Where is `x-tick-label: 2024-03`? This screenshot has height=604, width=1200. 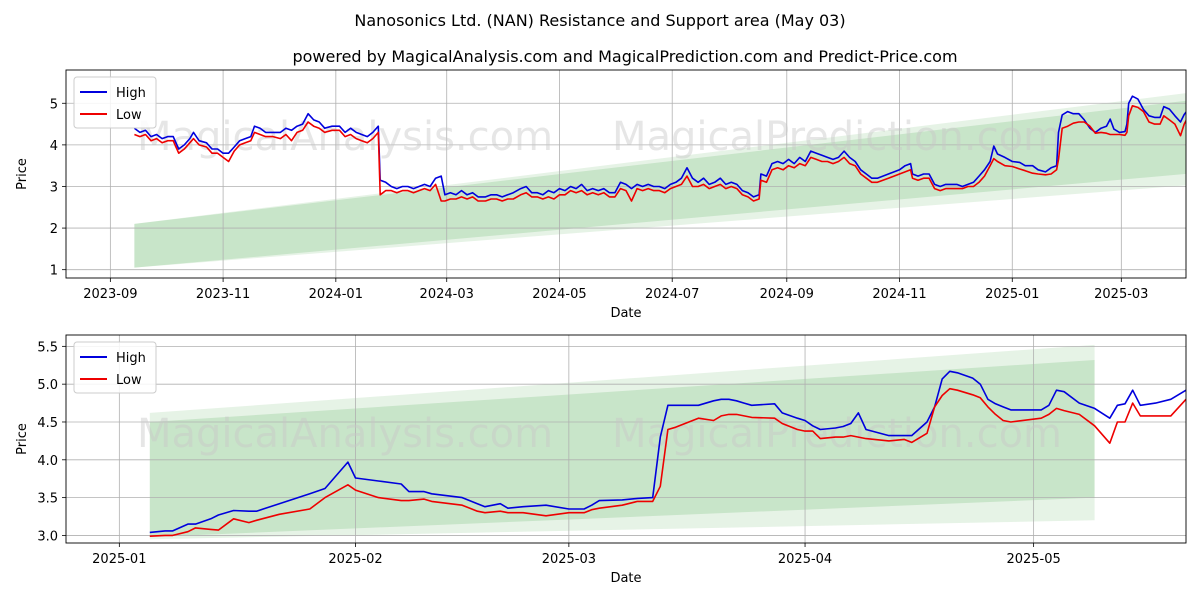
x-tick-label: 2024-03 is located at coordinates (447, 294).